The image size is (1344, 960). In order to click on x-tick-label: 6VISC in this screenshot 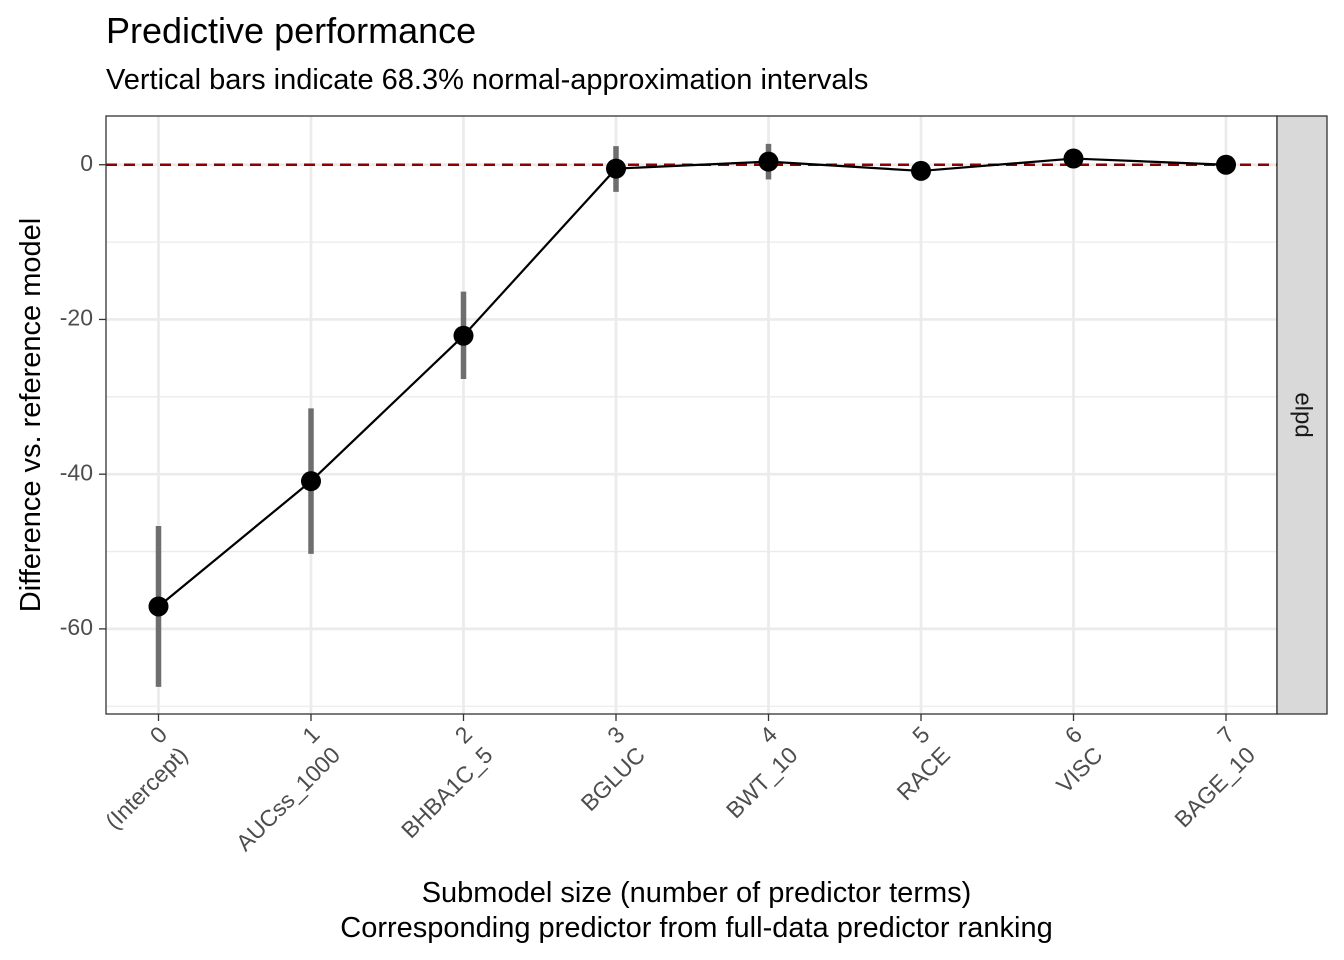, I will do `click(1069, 759)`.